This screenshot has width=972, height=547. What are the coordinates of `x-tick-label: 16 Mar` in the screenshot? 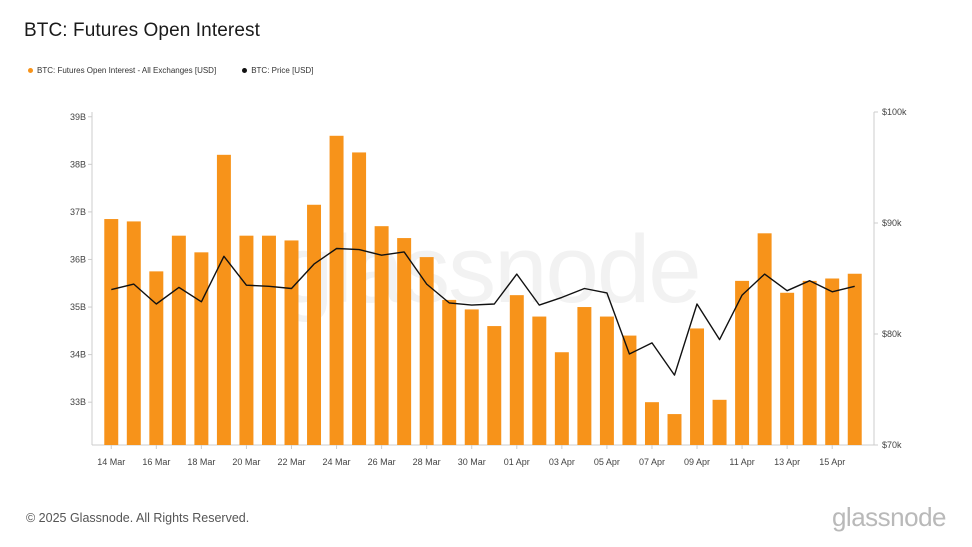 It's located at (156, 462).